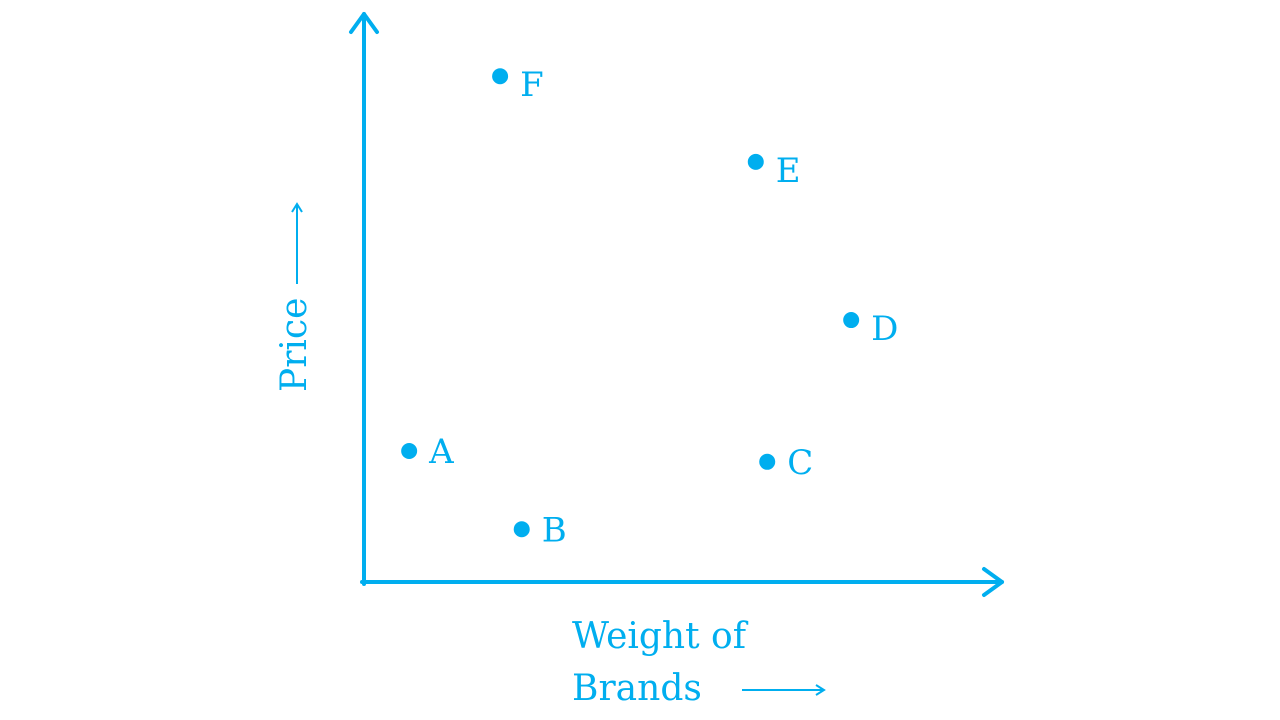 This screenshot has height=720, width=1280. I want to click on x-axis-arrowhead, so click(993, 582).